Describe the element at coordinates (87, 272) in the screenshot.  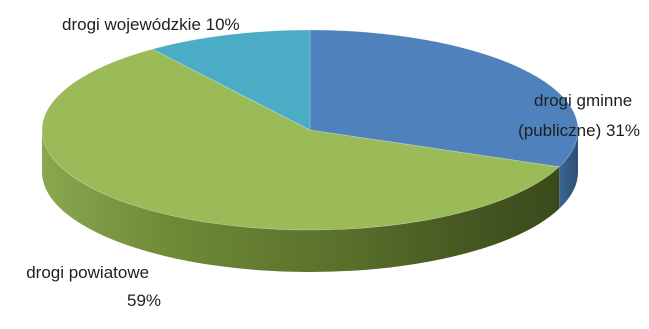
I see `slice-label-powiatowe-line-1: drogi powiatowe` at that location.